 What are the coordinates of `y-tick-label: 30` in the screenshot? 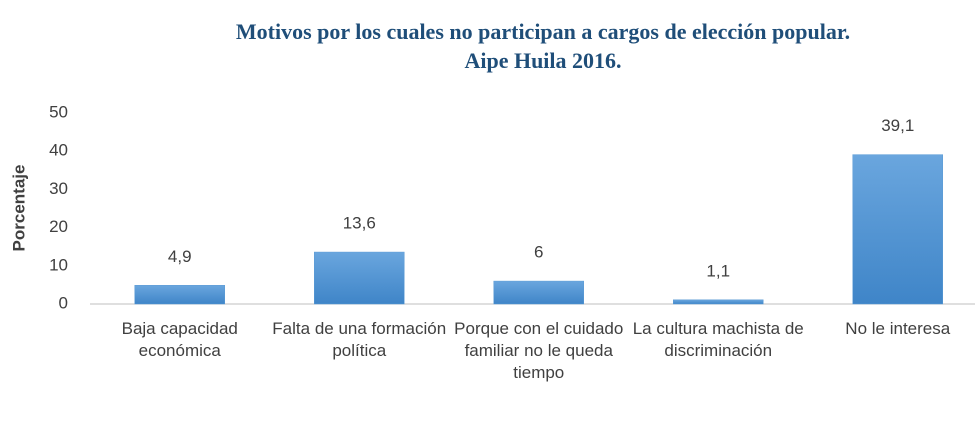 It's located at (58, 188).